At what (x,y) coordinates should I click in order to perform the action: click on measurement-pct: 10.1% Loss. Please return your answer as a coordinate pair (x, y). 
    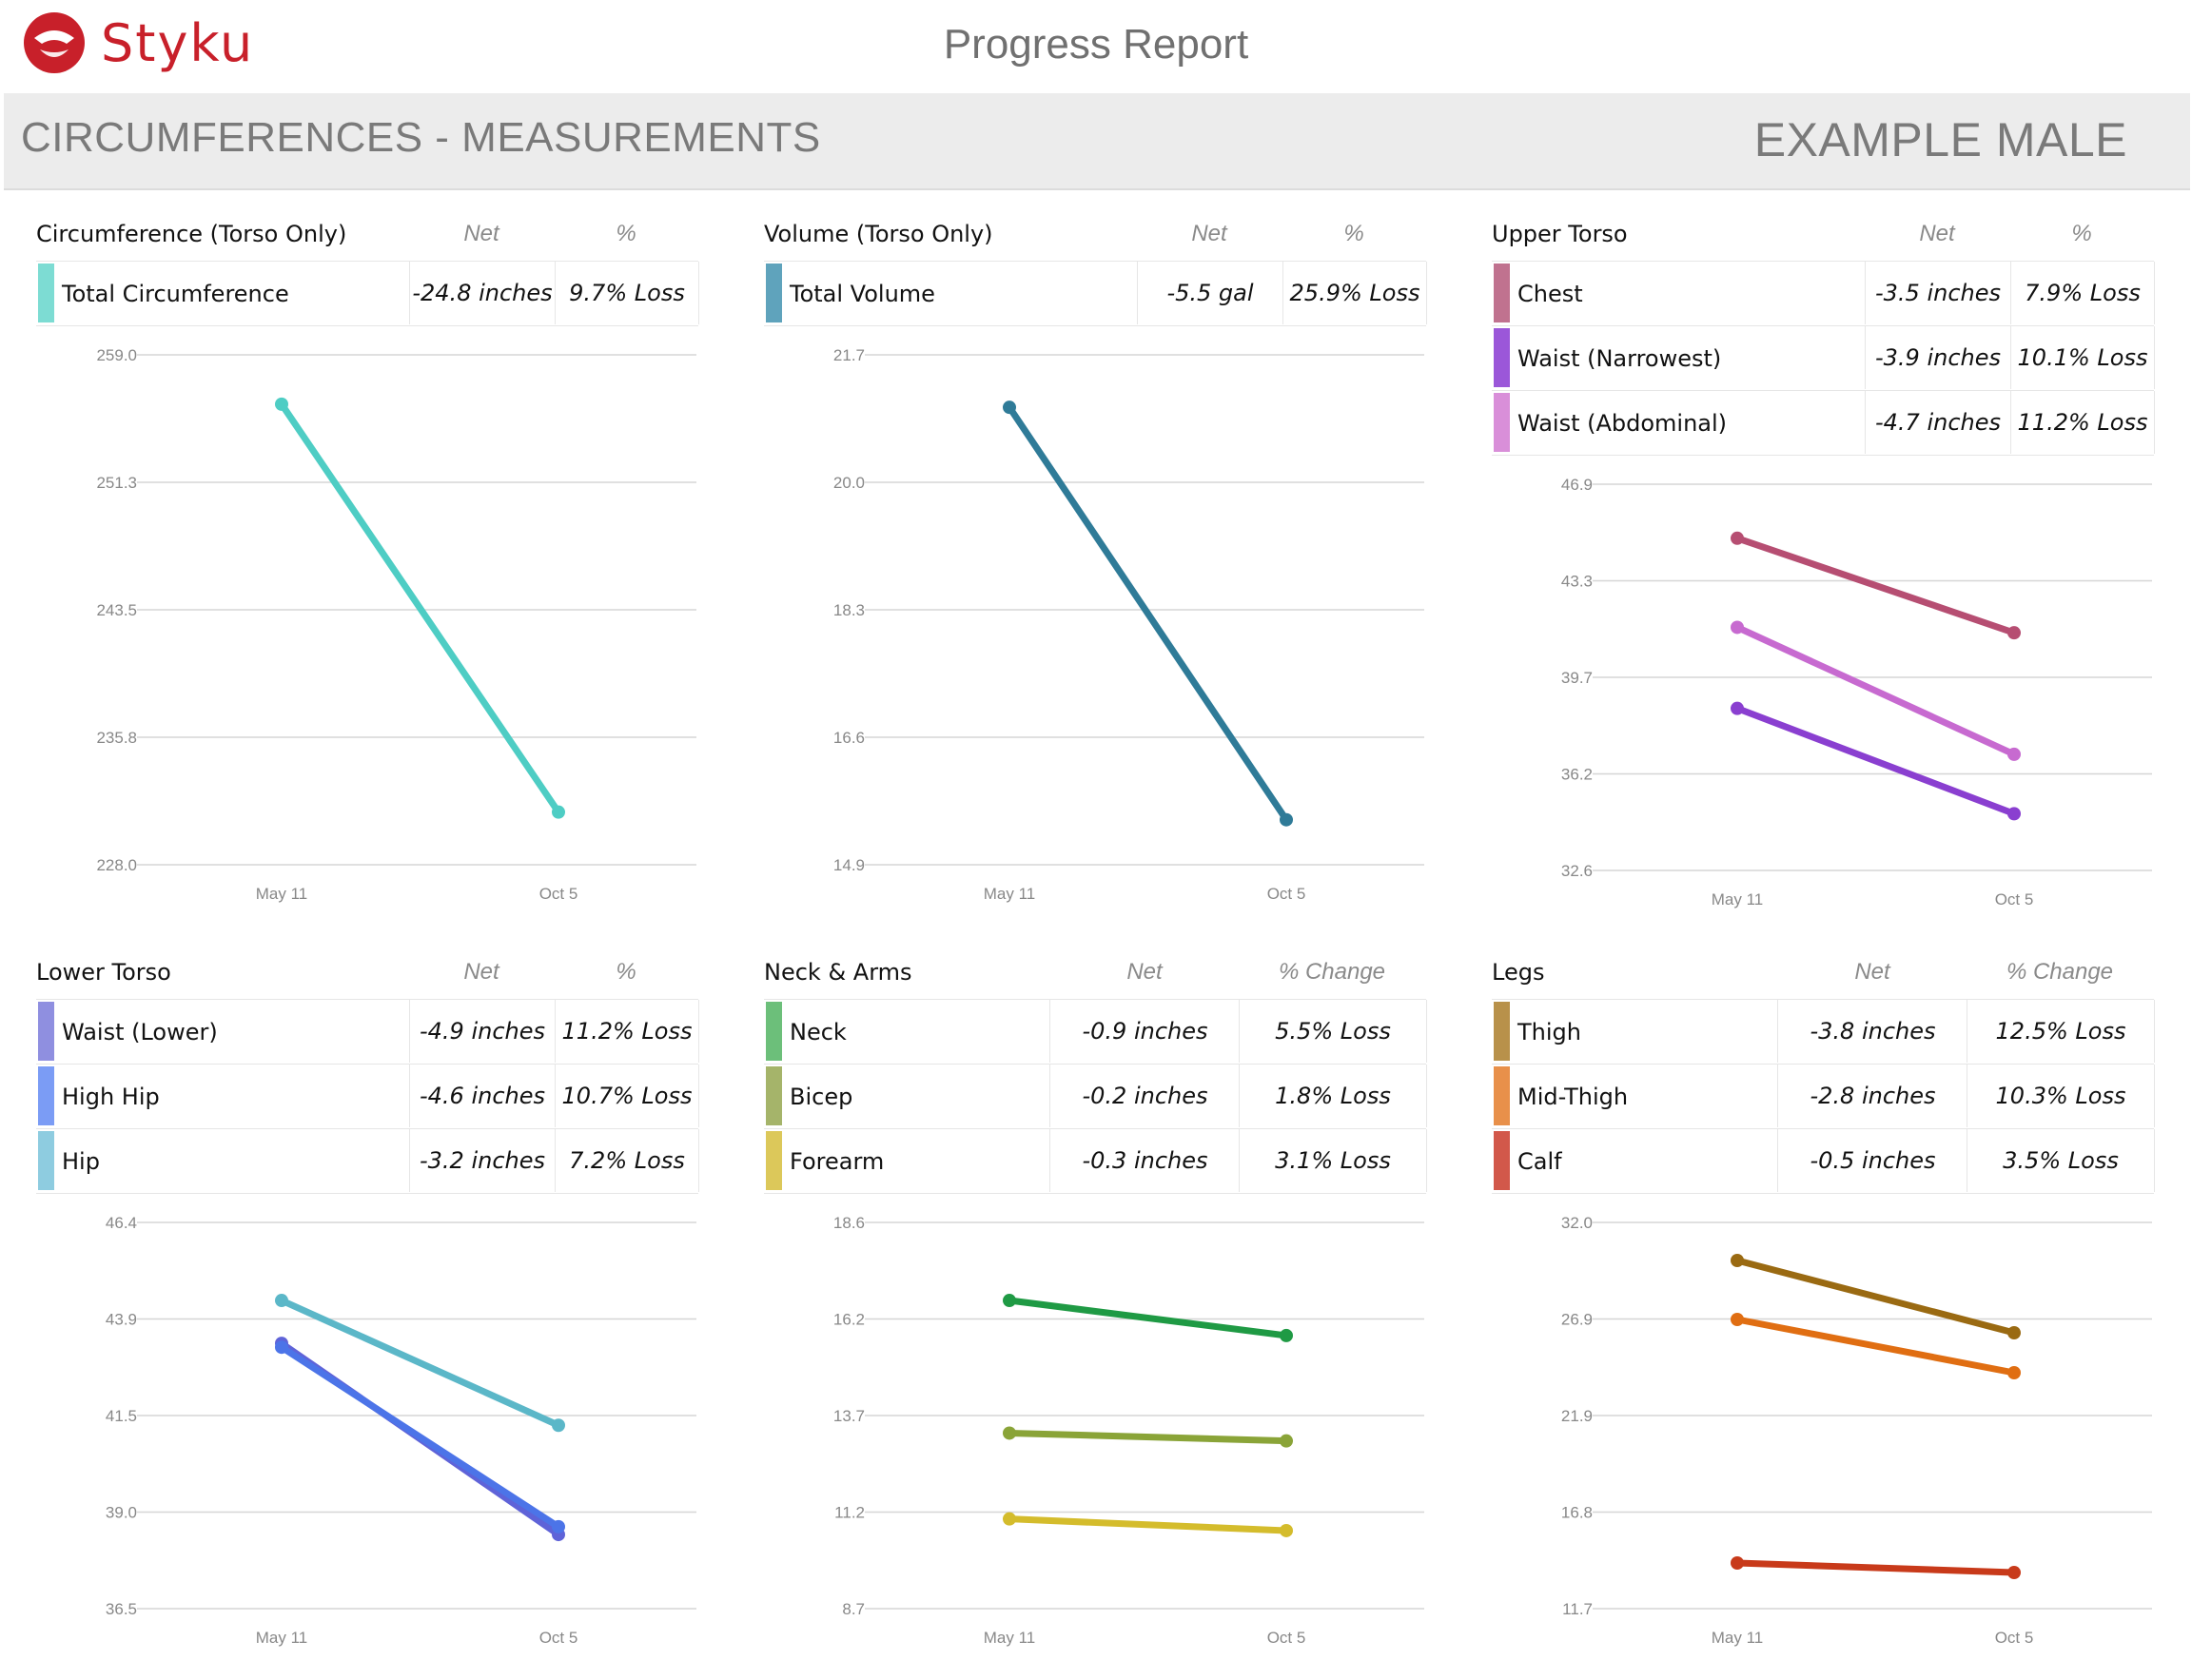
    Looking at the image, I should click on (2082, 357).